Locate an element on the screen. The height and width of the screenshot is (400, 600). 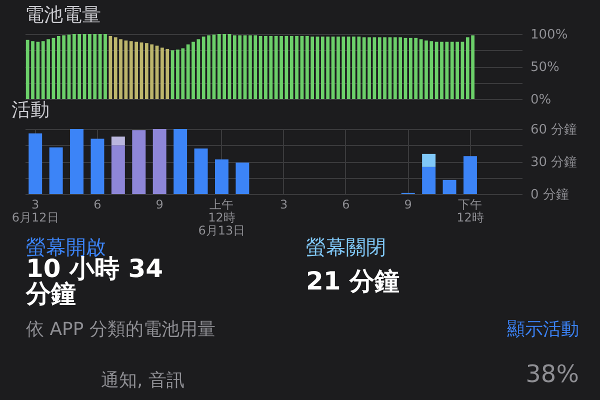
y-tick-label: 30 分鐘 is located at coordinates (554, 162).